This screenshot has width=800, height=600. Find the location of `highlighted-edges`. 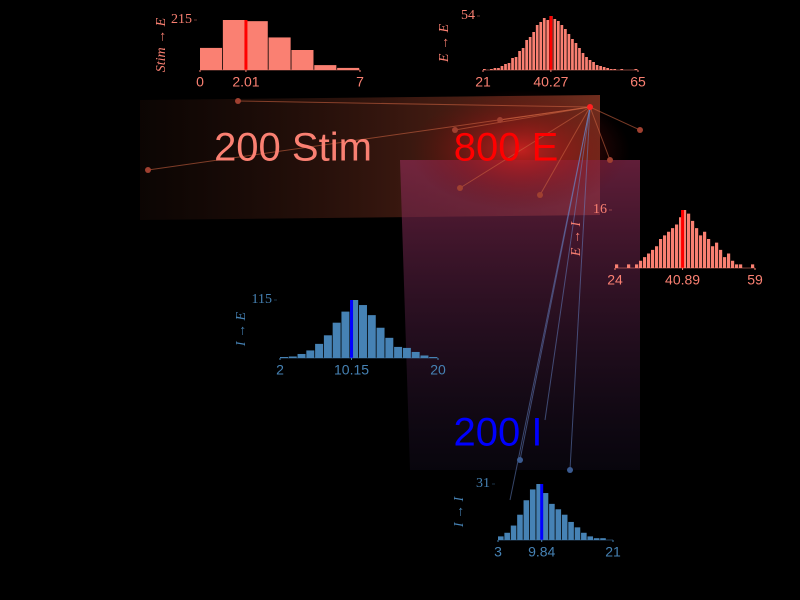

highlighted-edges is located at coordinates (394, 148).